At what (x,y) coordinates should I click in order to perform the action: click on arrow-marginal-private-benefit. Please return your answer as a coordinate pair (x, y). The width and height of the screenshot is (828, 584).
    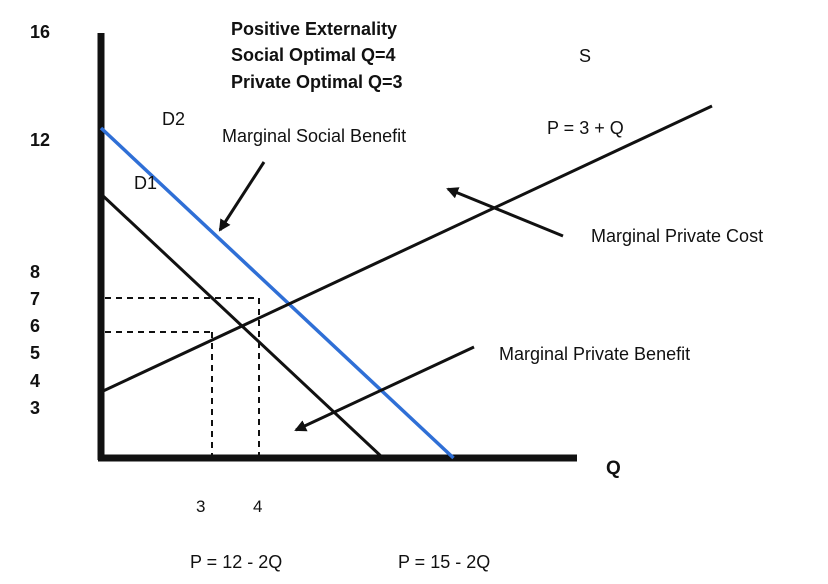
    Looking at the image, I should click on (384, 388).